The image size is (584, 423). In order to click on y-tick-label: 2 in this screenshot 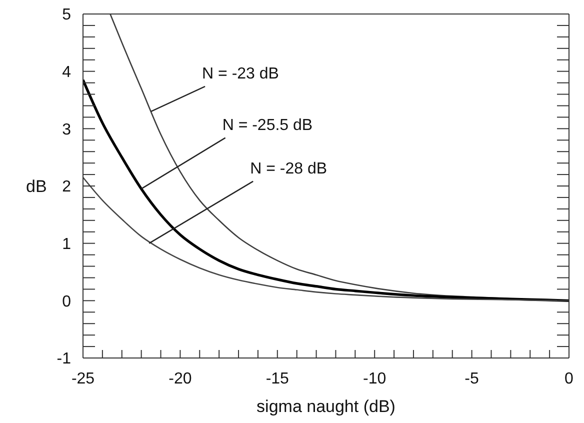, I will do `click(67, 187)`.